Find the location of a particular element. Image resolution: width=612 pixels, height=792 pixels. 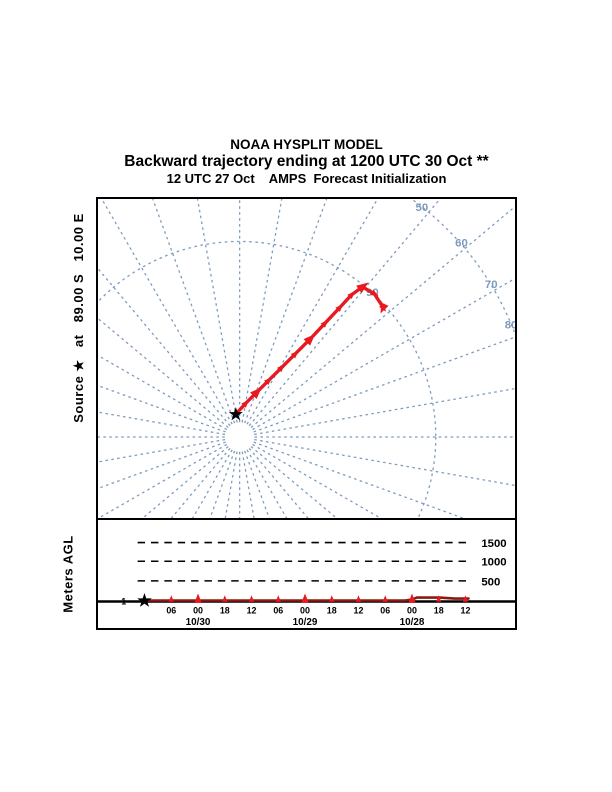

meters-agl-axis-label: Meters AGL is located at coordinates (68, 574).